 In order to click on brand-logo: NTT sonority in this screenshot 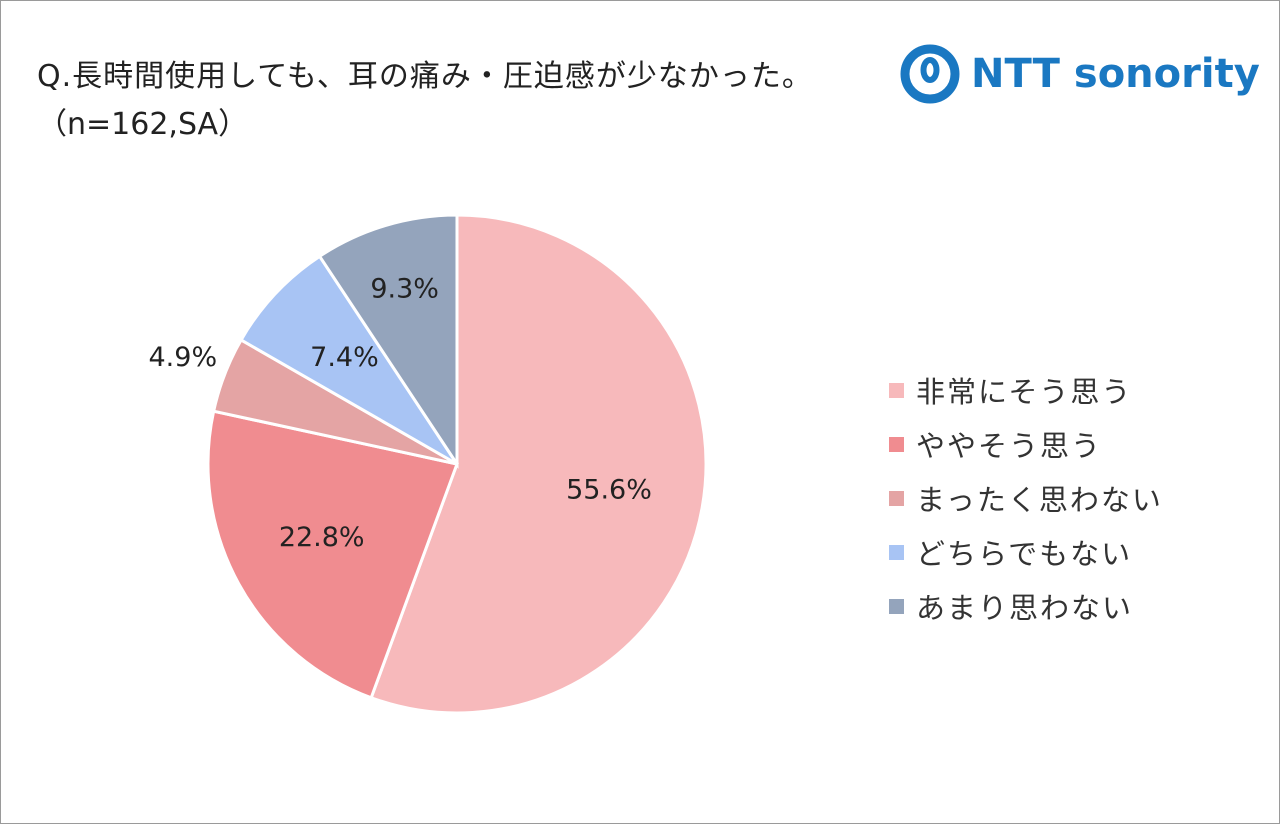, I will do `click(1079, 74)`.